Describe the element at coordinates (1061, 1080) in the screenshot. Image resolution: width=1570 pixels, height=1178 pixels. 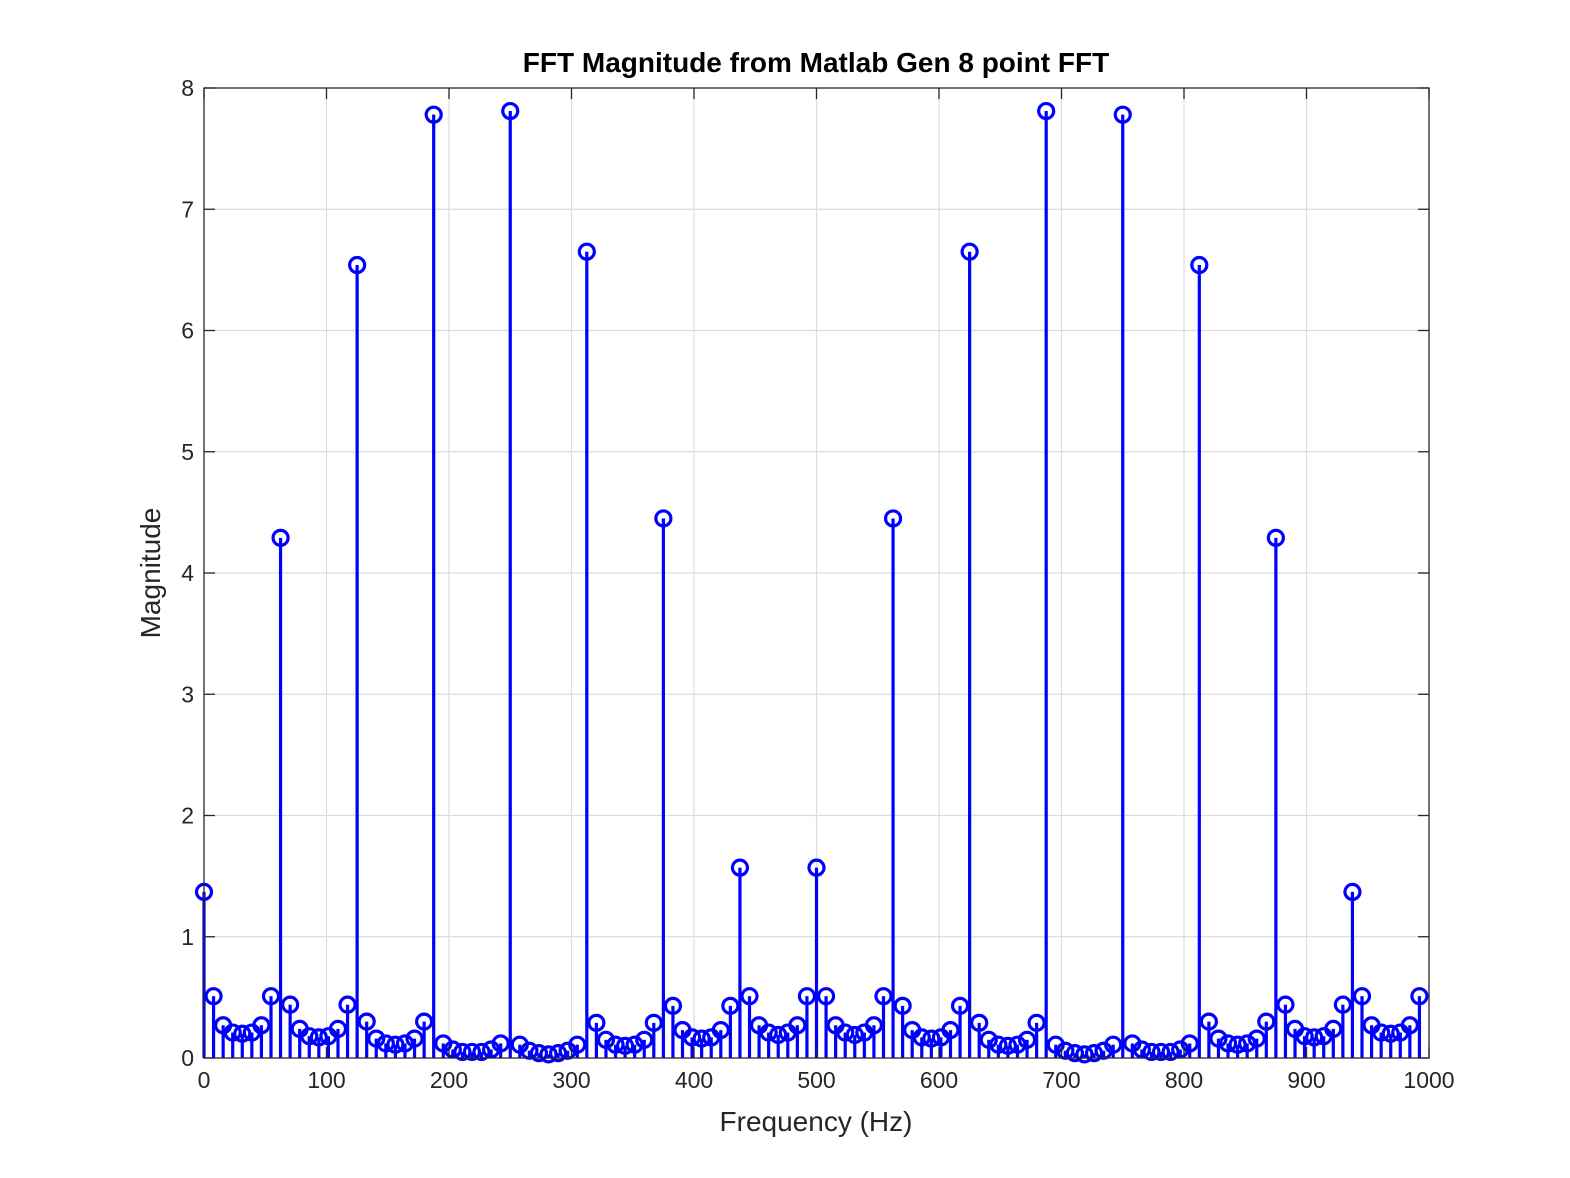
I see `x-tick-label: 700` at that location.